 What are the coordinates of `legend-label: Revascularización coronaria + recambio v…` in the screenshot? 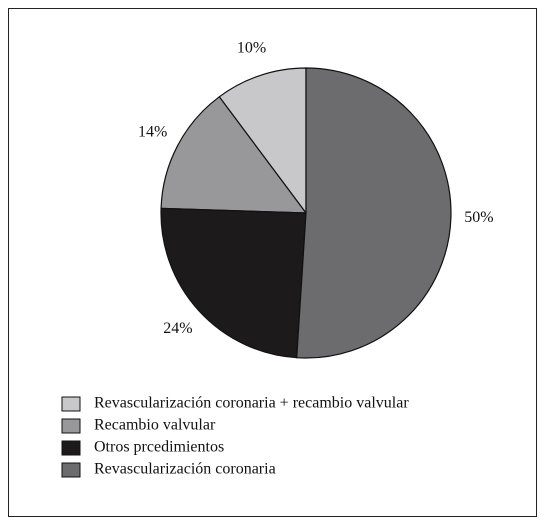 It's located at (251, 403).